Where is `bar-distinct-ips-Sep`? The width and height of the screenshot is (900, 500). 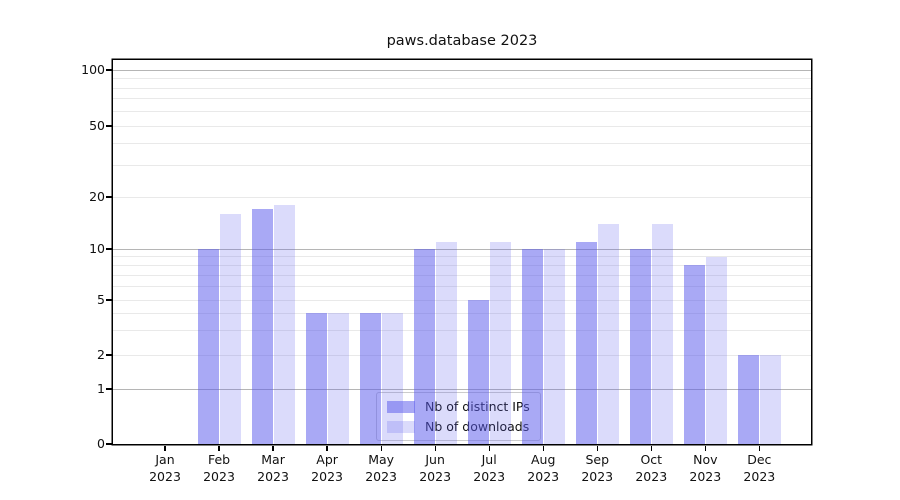 bar-distinct-ips-Sep is located at coordinates (586, 342).